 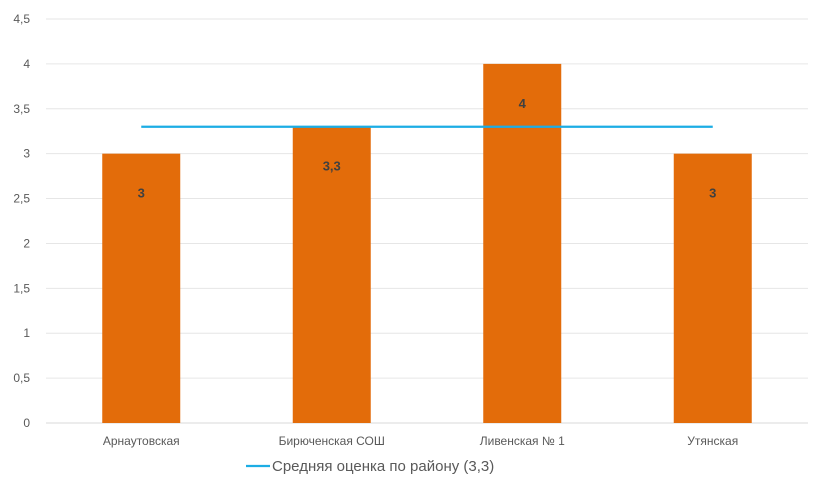 I want to click on x-category-label: Утянская, so click(x=712, y=441).